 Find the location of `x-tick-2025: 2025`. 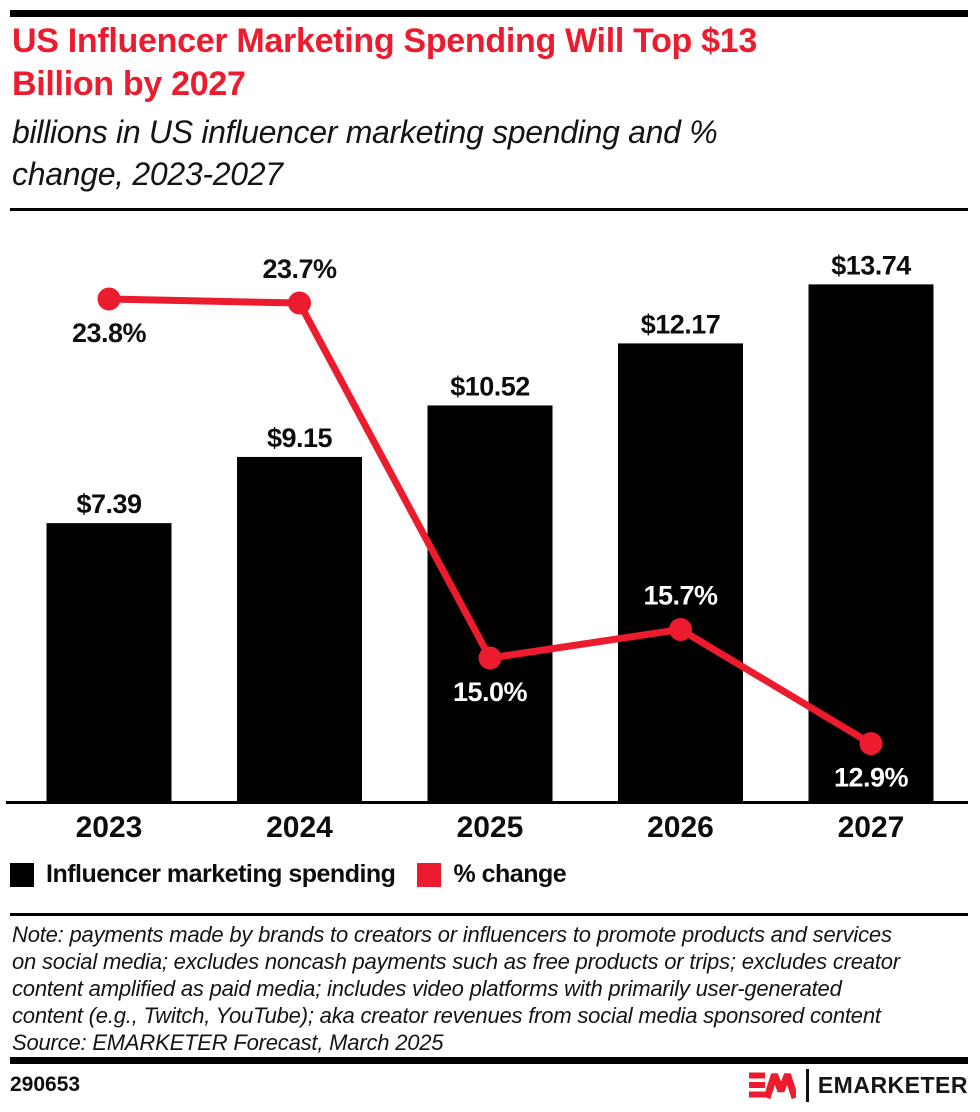

x-tick-2025: 2025 is located at coordinates (490, 827).